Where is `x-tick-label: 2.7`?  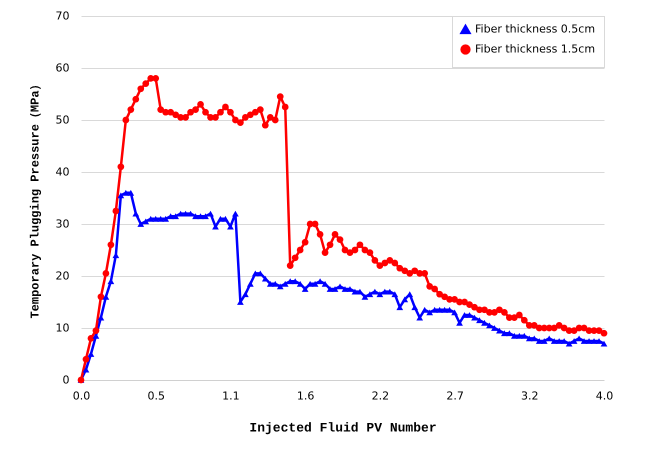 x-tick-label: 2.7 is located at coordinates (455, 396).